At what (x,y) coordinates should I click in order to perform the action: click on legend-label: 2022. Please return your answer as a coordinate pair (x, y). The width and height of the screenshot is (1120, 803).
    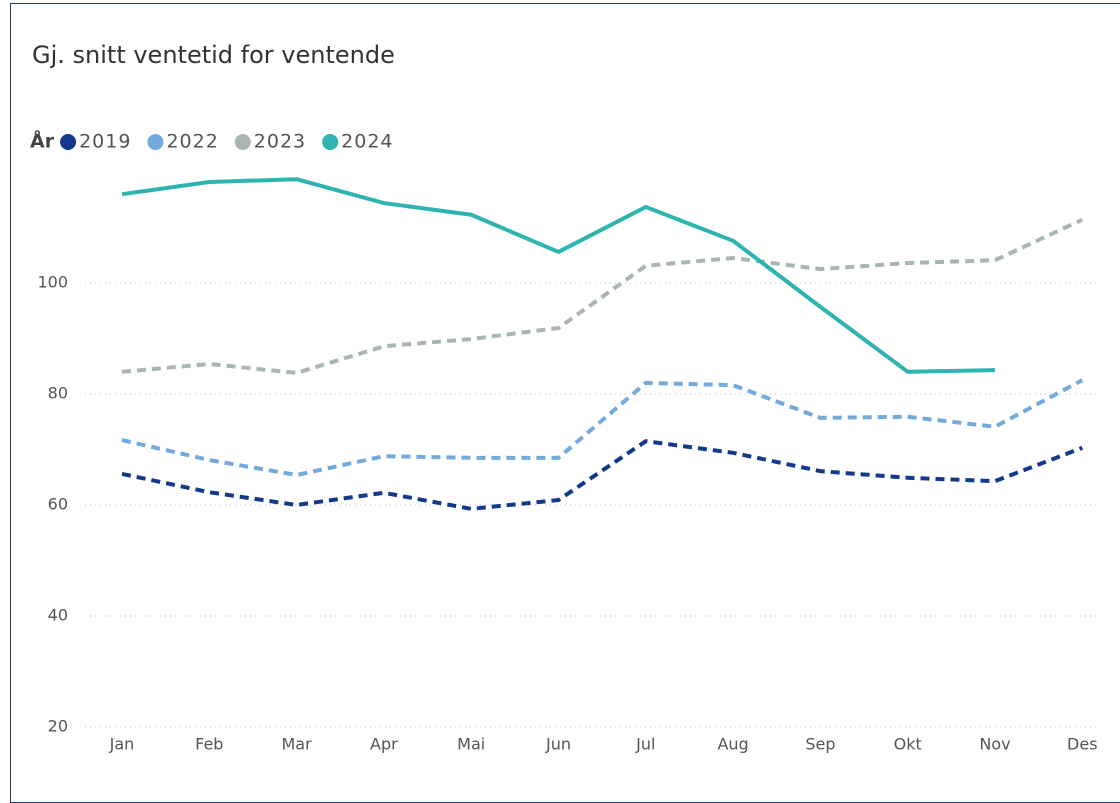
    Looking at the image, I should click on (192, 142).